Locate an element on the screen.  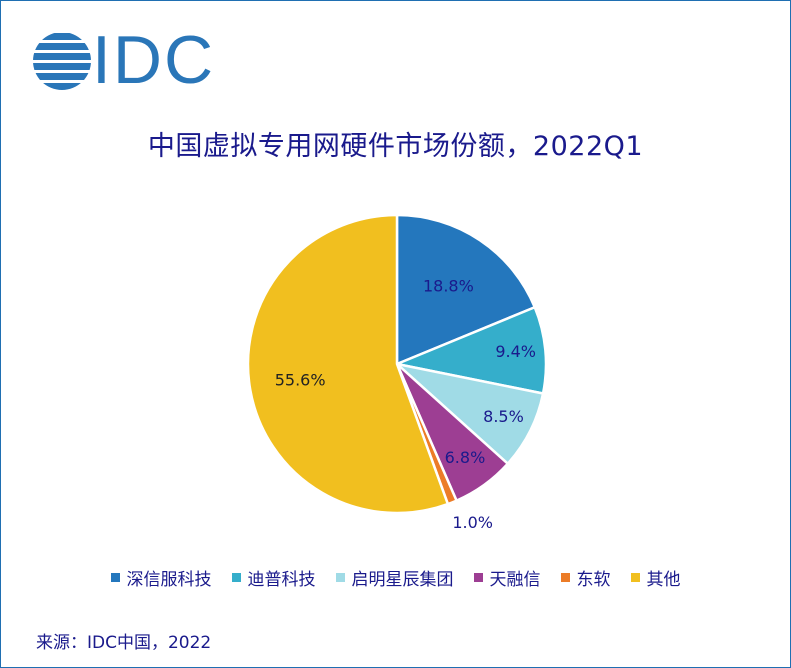
globe-icon is located at coordinates (62, 61).